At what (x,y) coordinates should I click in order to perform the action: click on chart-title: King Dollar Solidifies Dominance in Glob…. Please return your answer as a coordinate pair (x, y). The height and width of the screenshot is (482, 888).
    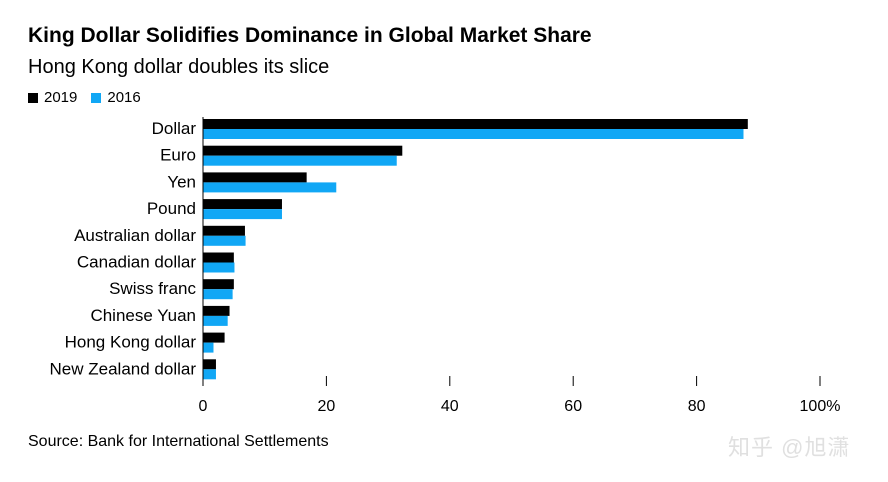
    Looking at the image, I should click on (310, 35).